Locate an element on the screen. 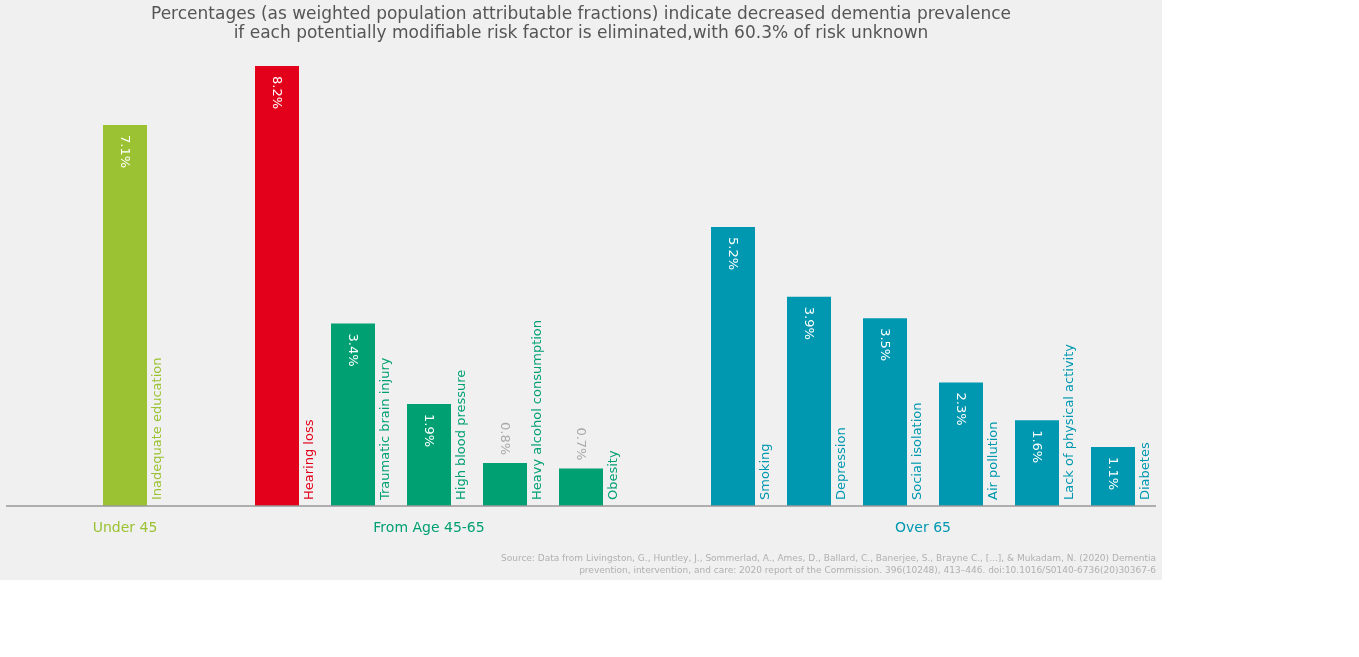  data-label: 2.3% is located at coordinates (961, 409).